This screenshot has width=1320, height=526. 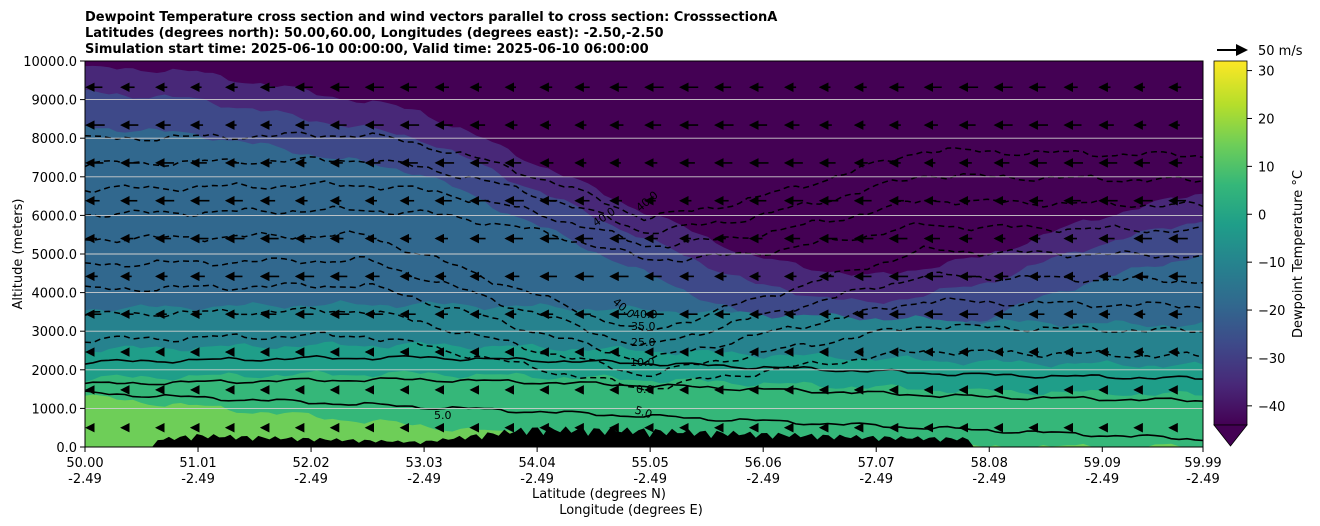 I want to click on y-tick-label: 9000.0, so click(x=55, y=101).